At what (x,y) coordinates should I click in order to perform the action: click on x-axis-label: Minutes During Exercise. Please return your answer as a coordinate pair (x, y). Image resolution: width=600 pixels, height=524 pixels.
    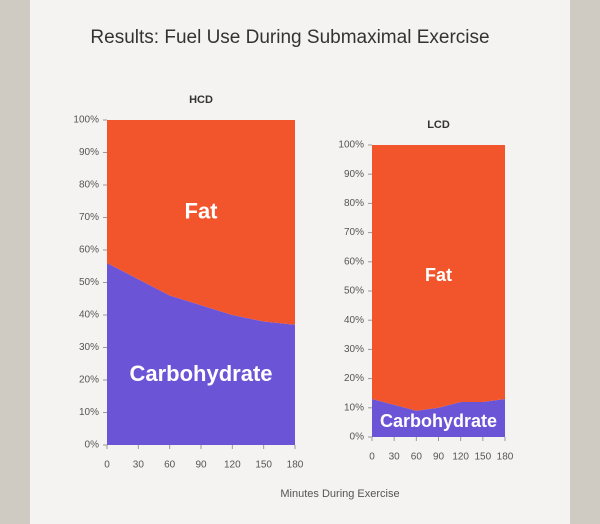
    Looking at the image, I should click on (339, 494).